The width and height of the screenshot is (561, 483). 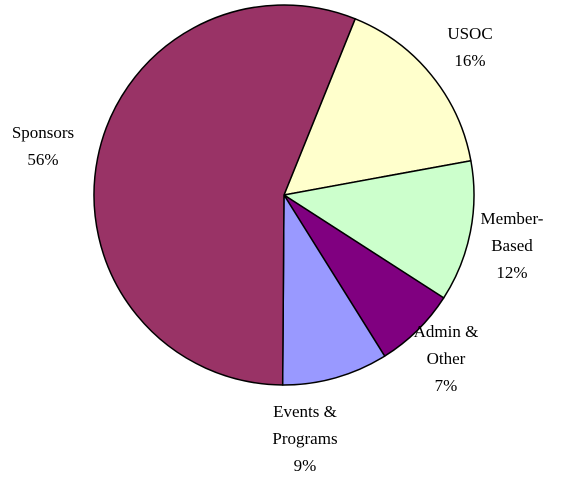 I want to click on slice-label: Admin & Other 7%, so click(x=446, y=358).